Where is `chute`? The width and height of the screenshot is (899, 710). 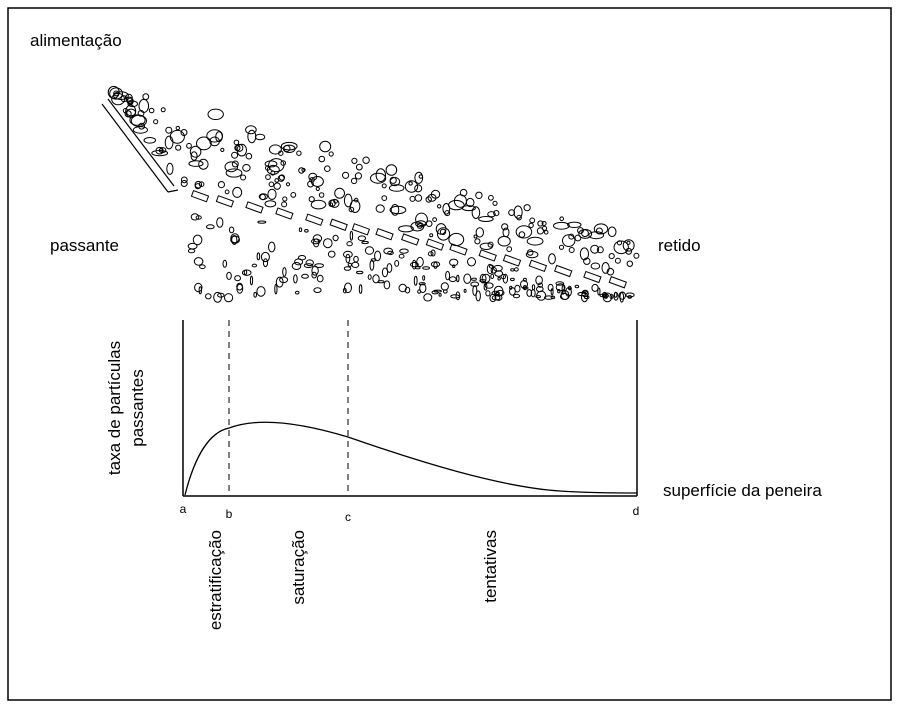
chute is located at coordinates (141, 142).